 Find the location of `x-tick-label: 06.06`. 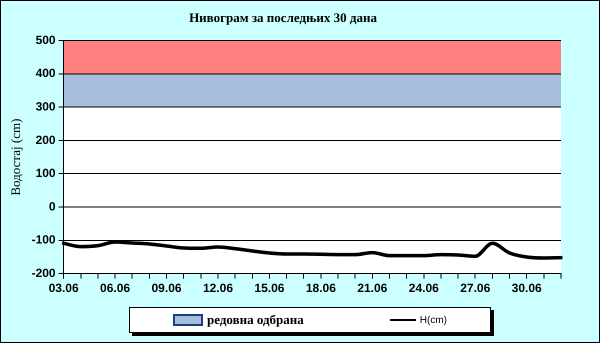

x-tick-label: 06.06 is located at coordinates (115, 288).